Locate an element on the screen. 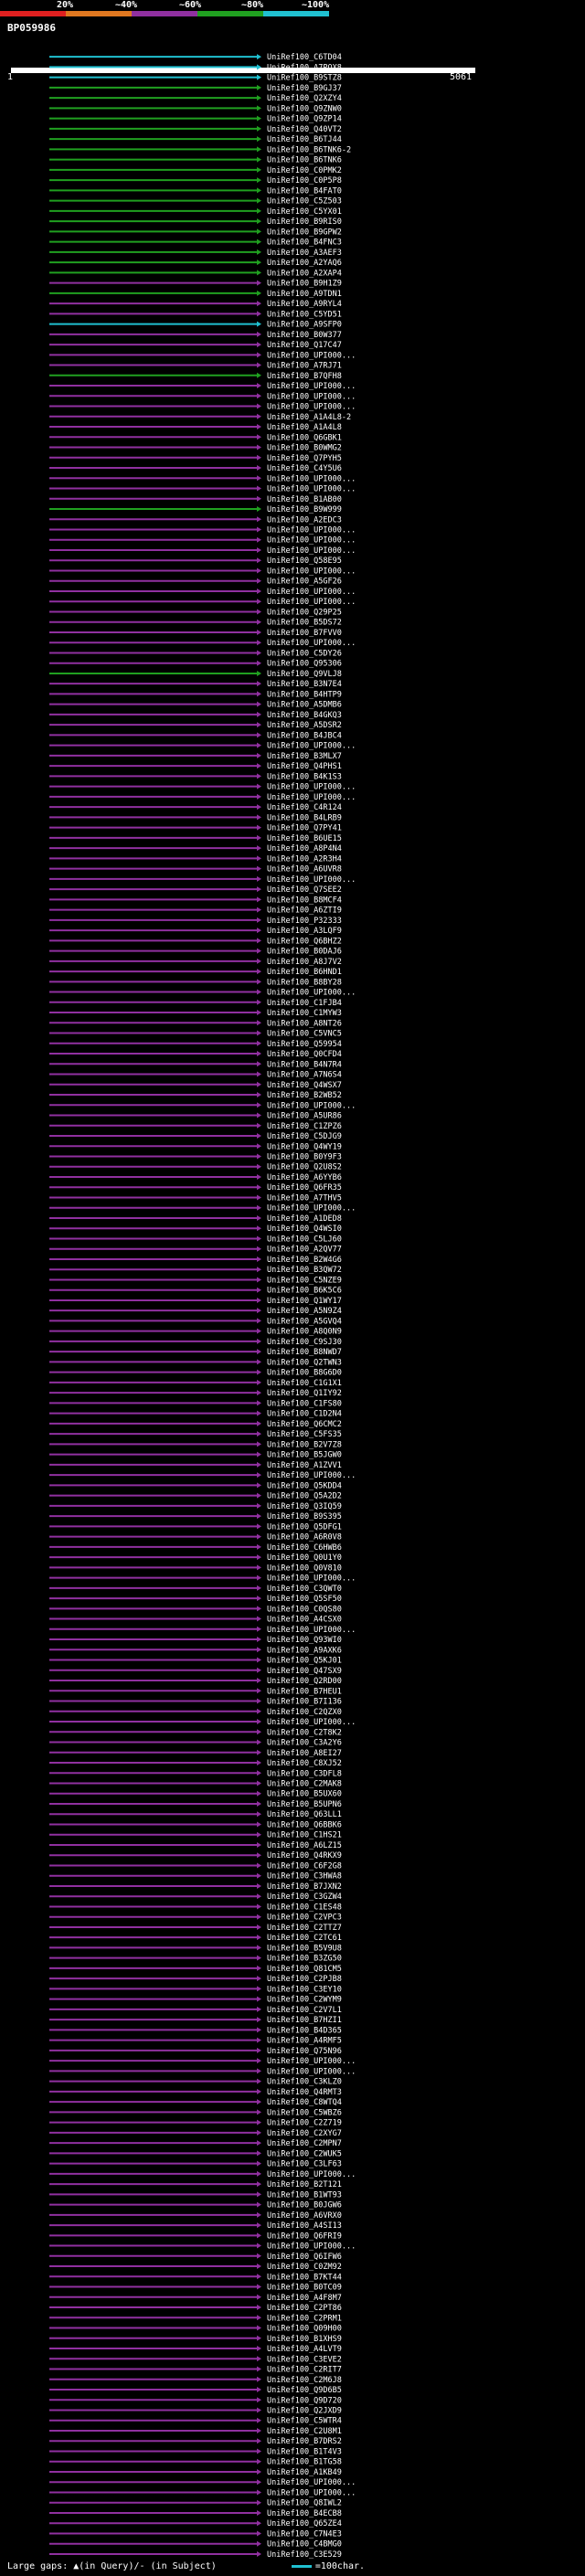 Image resolution: width=585 pixels, height=2576 pixels. hit-label: UniRef100_Q65ZE4 is located at coordinates (304, 2523).